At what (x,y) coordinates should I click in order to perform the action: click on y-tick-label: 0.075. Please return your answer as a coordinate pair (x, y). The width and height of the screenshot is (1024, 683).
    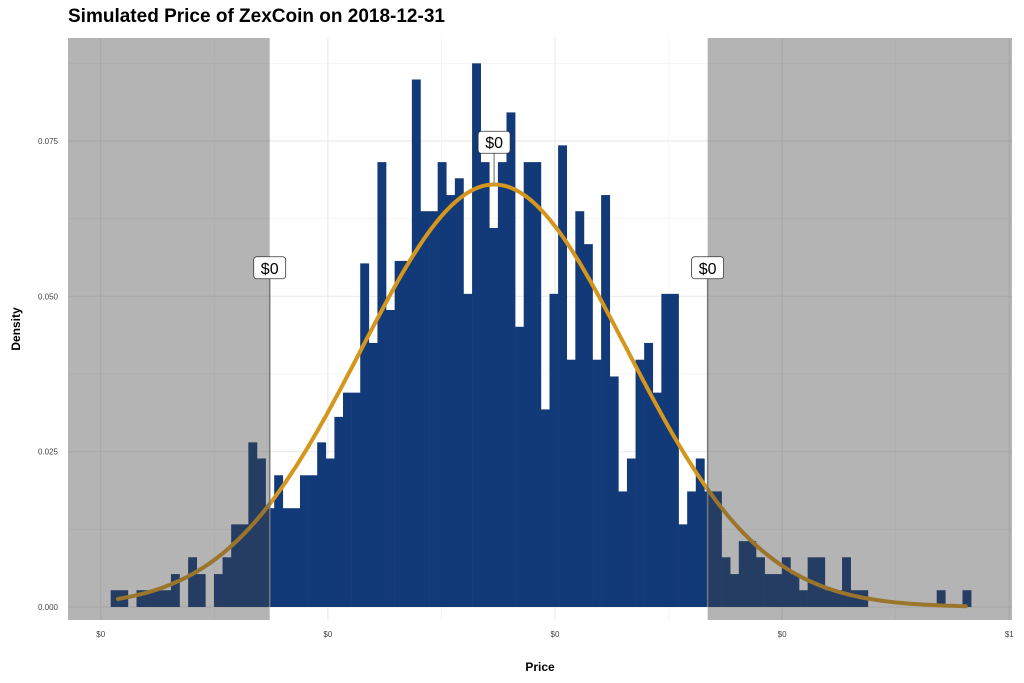
    Looking at the image, I should click on (48, 141).